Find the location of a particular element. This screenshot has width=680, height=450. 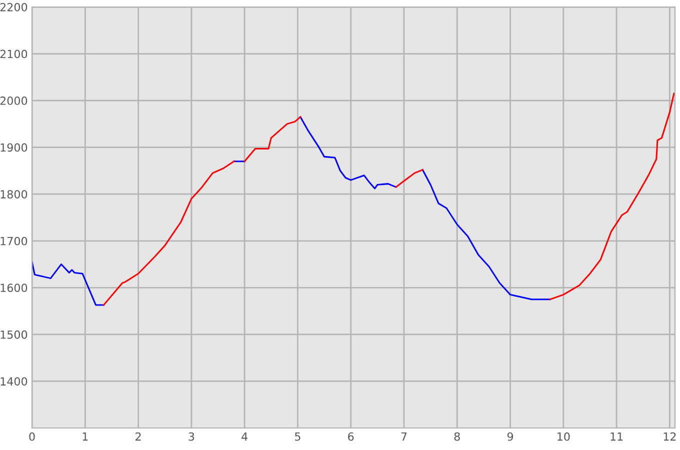

x-tick-label: 4 is located at coordinates (245, 436).